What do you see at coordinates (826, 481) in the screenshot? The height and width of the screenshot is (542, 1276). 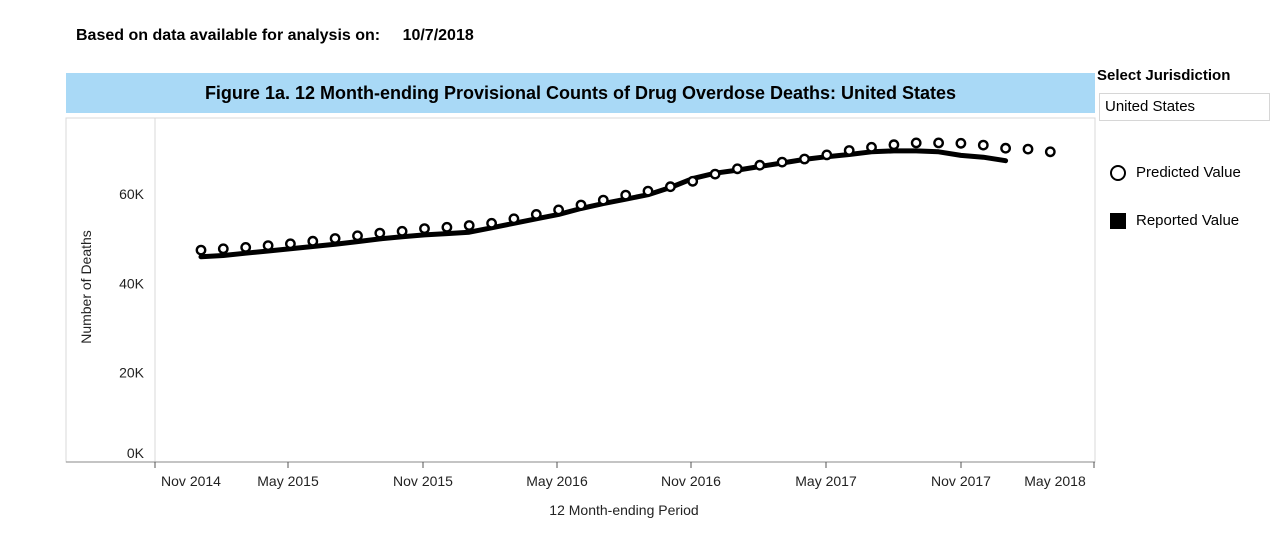 I see `x-tick-label: May 2017` at bounding box center [826, 481].